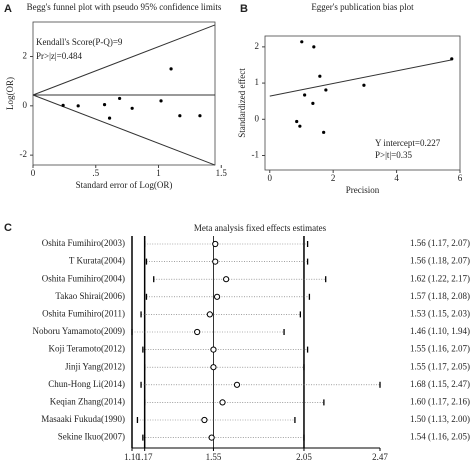 This screenshot has height=470, width=474. What do you see at coordinates (83, 243) in the screenshot?
I see `study-label: Oshita Fumihiro(2003)` at bounding box center [83, 243].